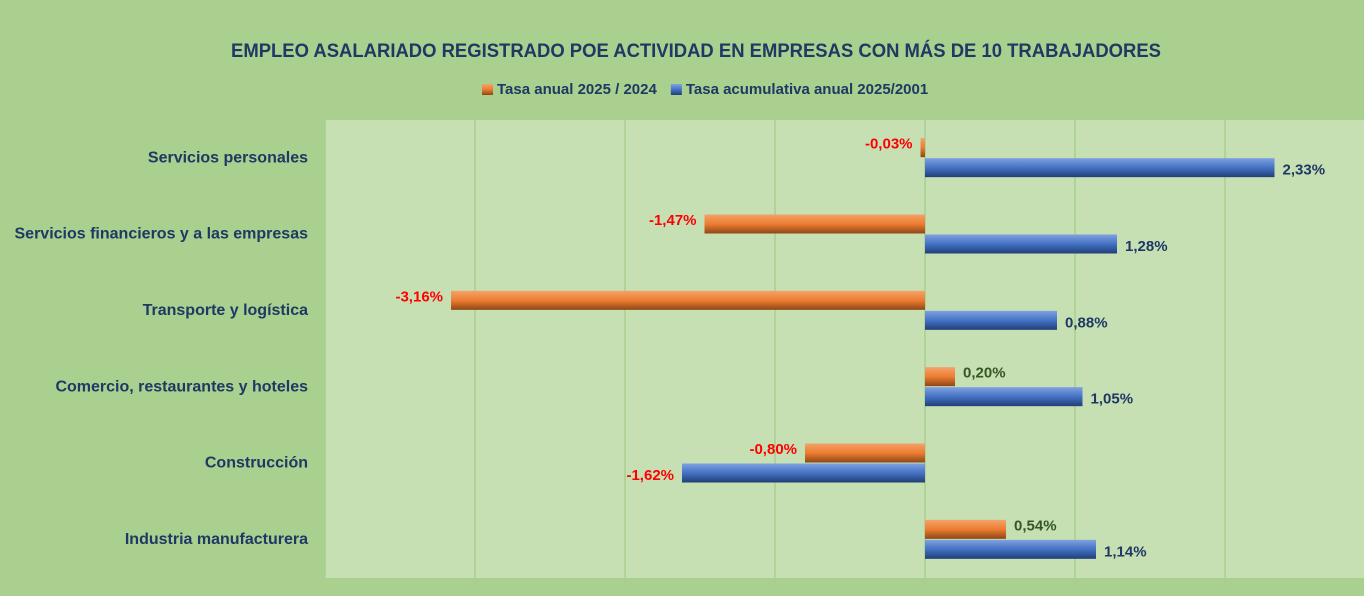  Describe the element at coordinates (1146, 246) in the screenshot. I see `data-label: 1,28%` at that location.